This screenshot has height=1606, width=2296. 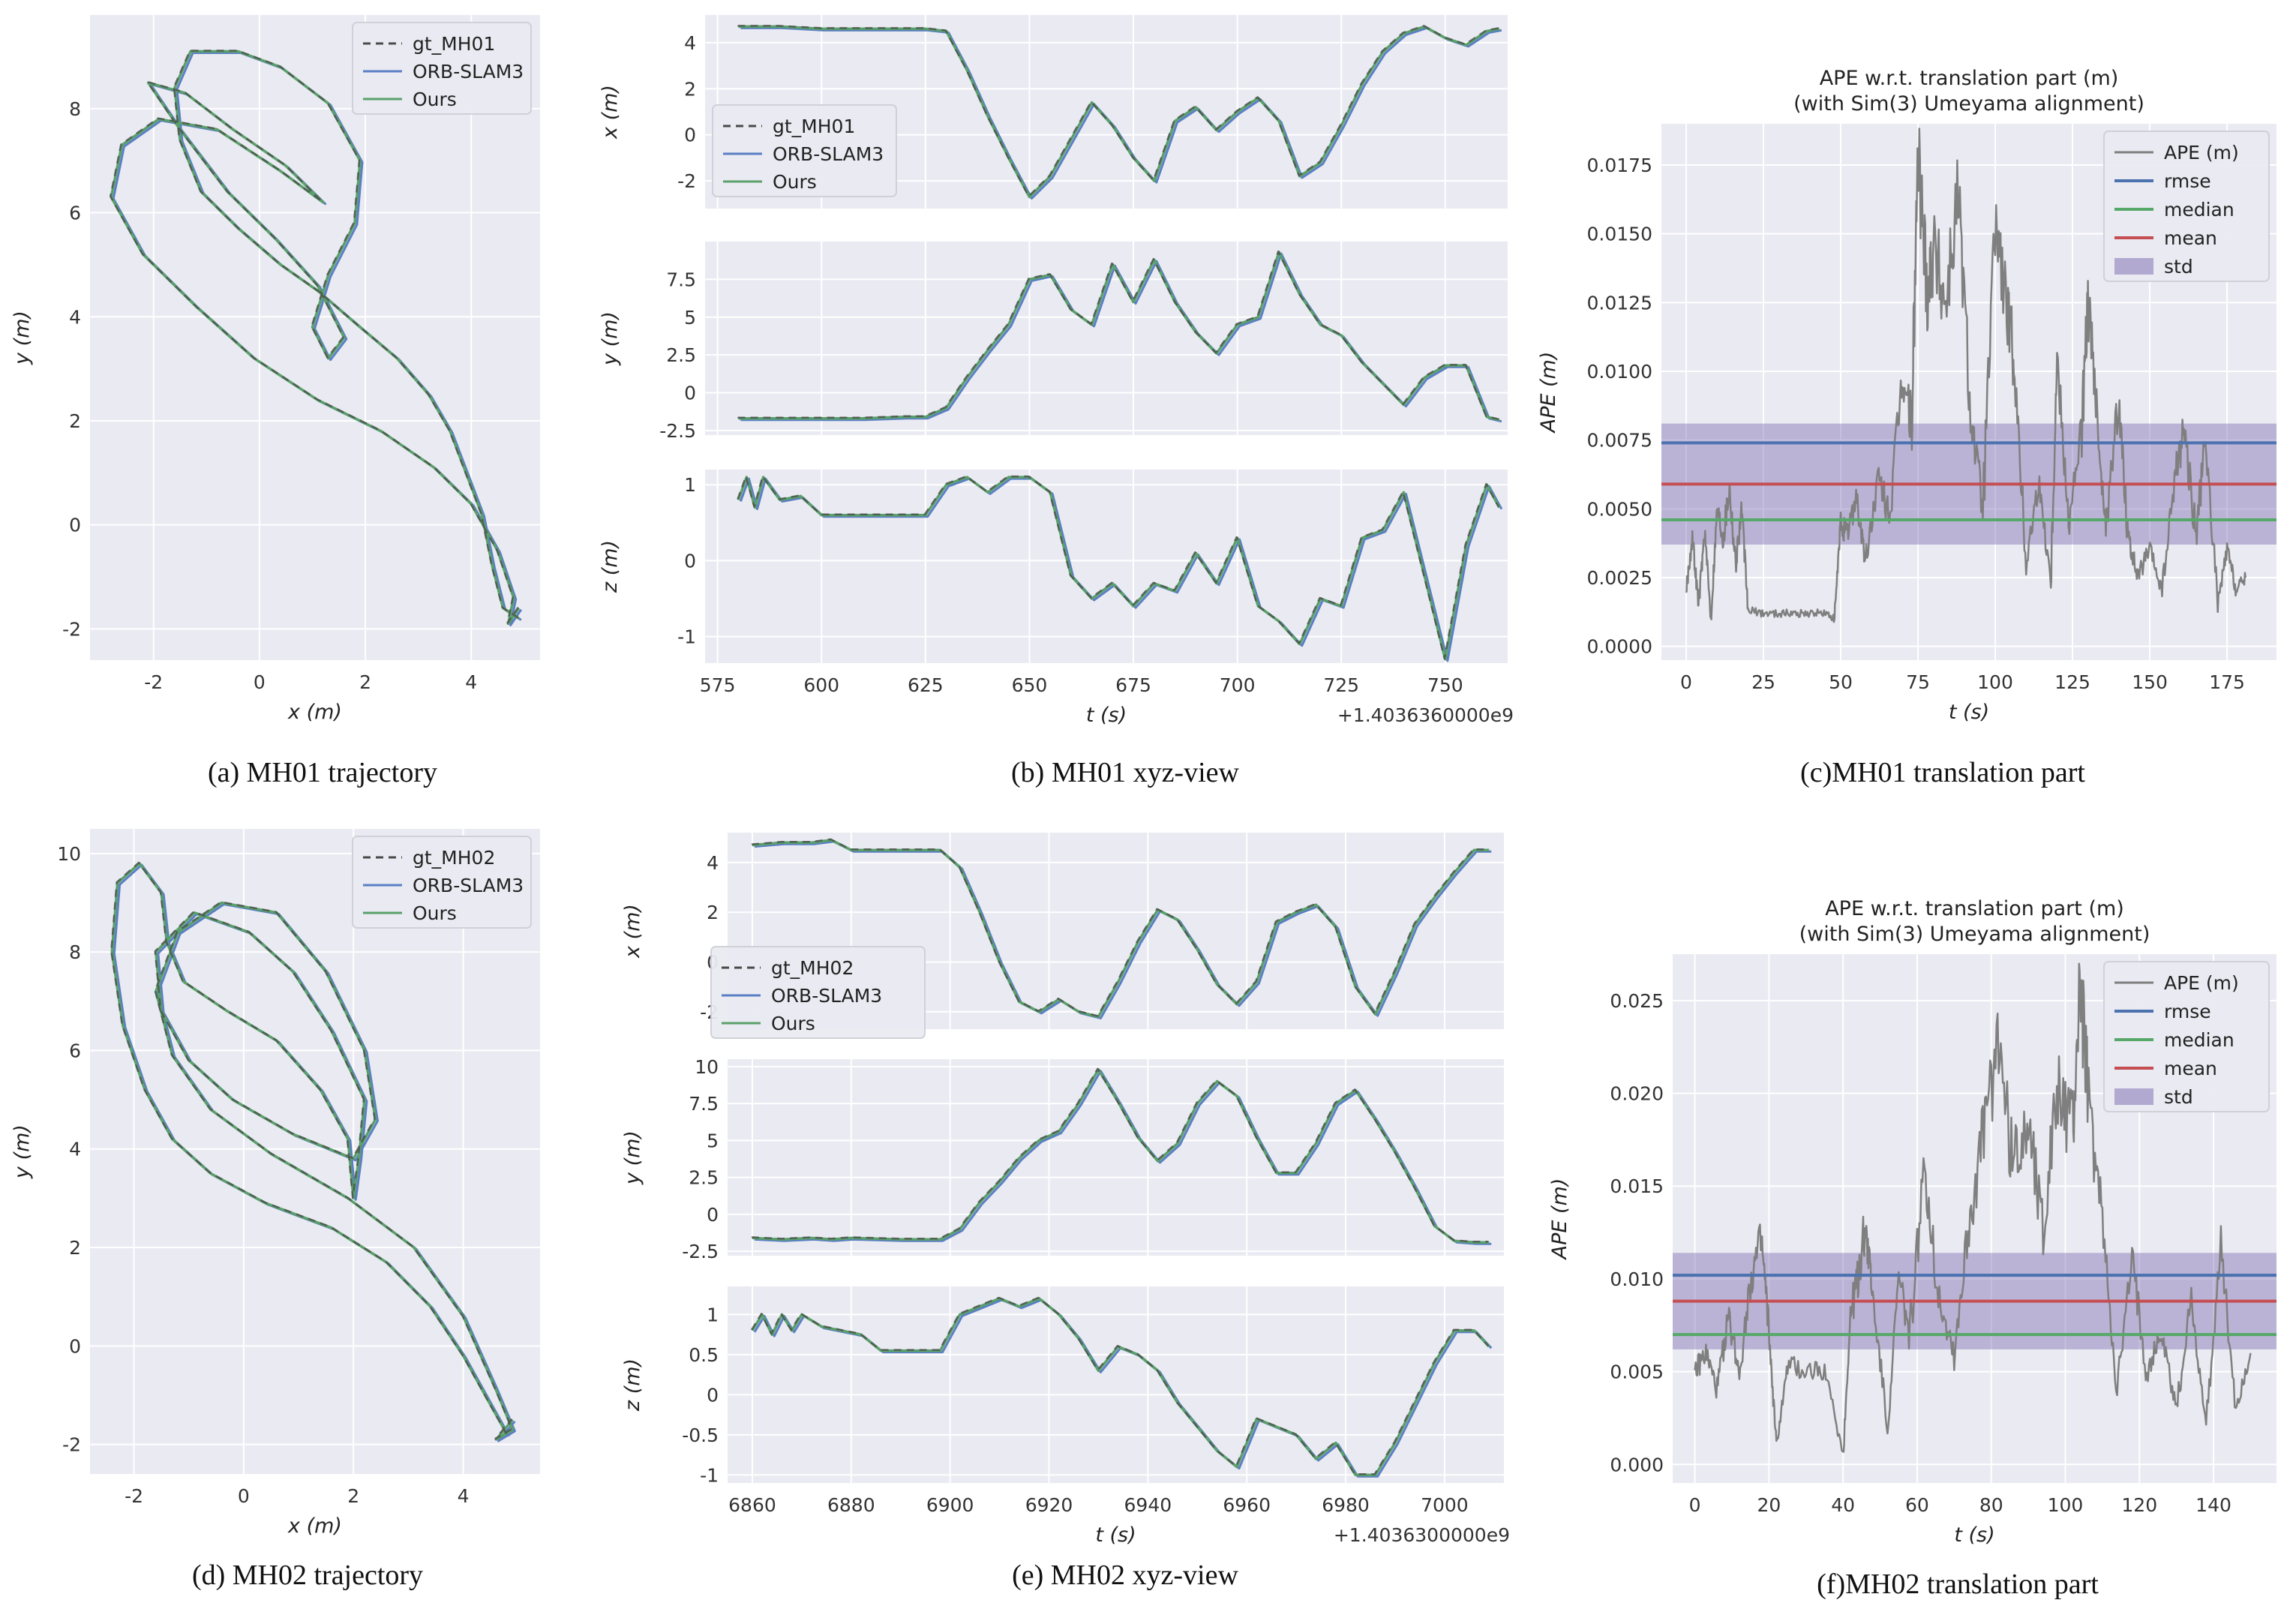 What do you see at coordinates (1125, 772) in the screenshot?
I see `caption-b: (b) MH01 xyz-view` at bounding box center [1125, 772].